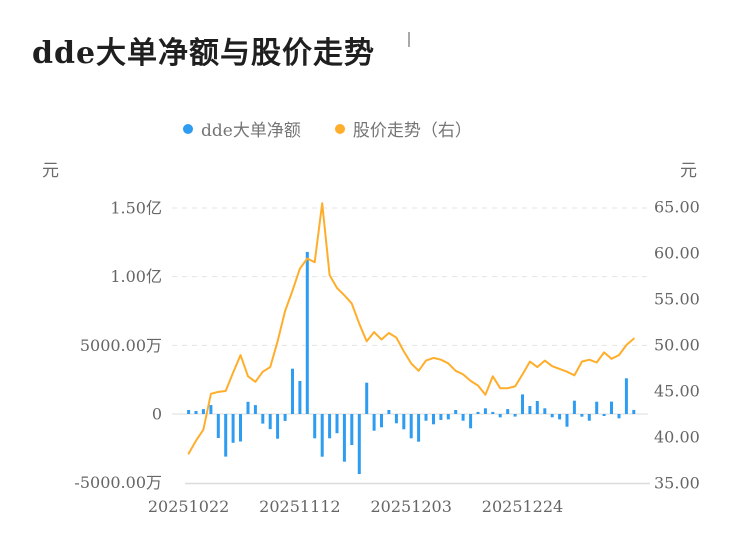  What do you see at coordinates (677, 437) in the screenshot?
I see `y-axis-label-right: 40.00` at bounding box center [677, 437].